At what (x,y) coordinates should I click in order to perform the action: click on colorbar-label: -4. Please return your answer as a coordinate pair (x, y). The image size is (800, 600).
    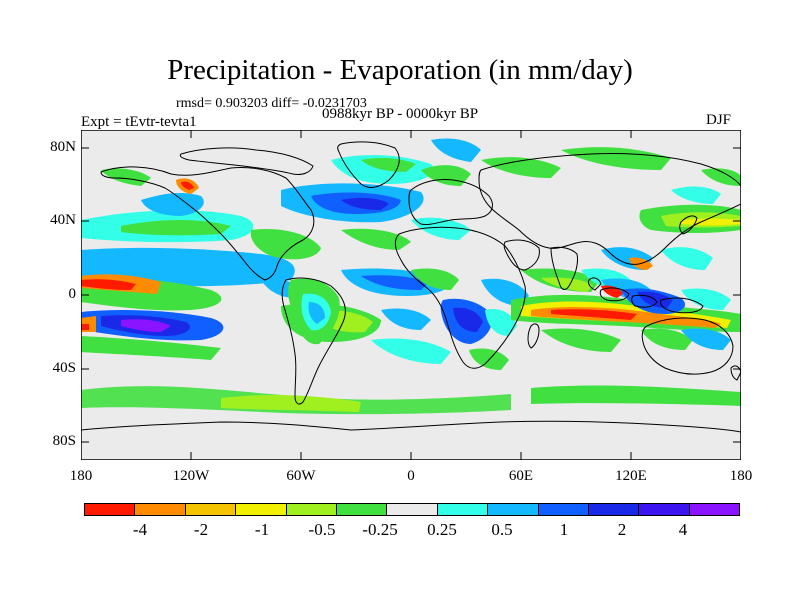
    Looking at the image, I should click on (140, 529).